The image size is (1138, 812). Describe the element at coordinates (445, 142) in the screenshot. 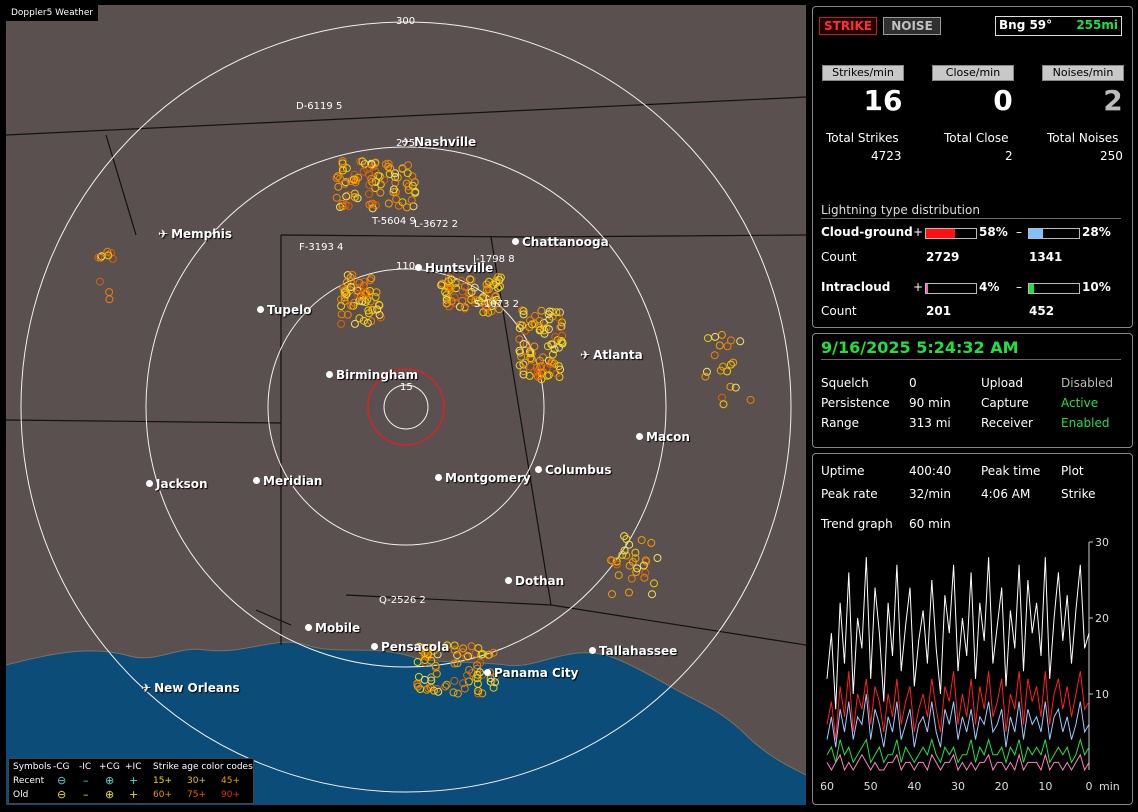

I see `city-label: Nashville` at that location.